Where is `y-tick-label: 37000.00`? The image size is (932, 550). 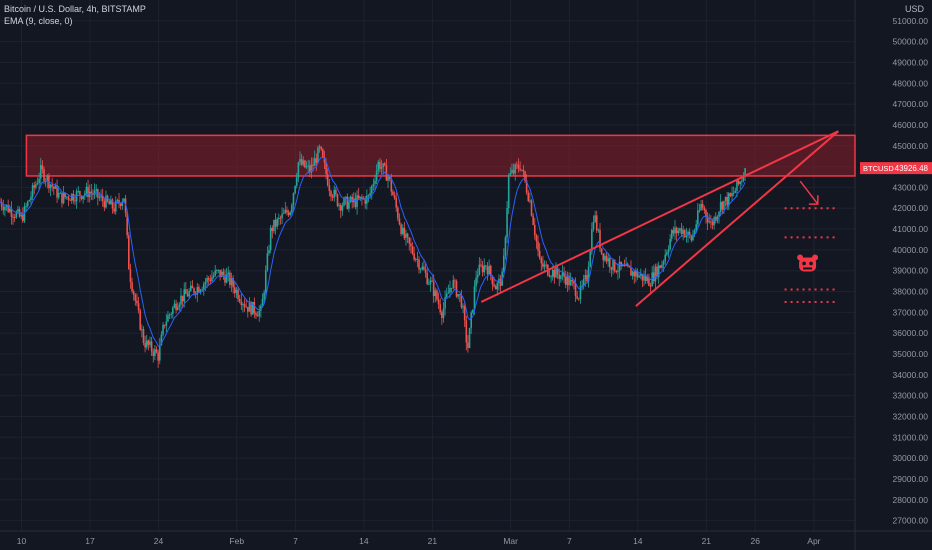
y-tick-label: 37000.00 is located at coordinates (911, 312).